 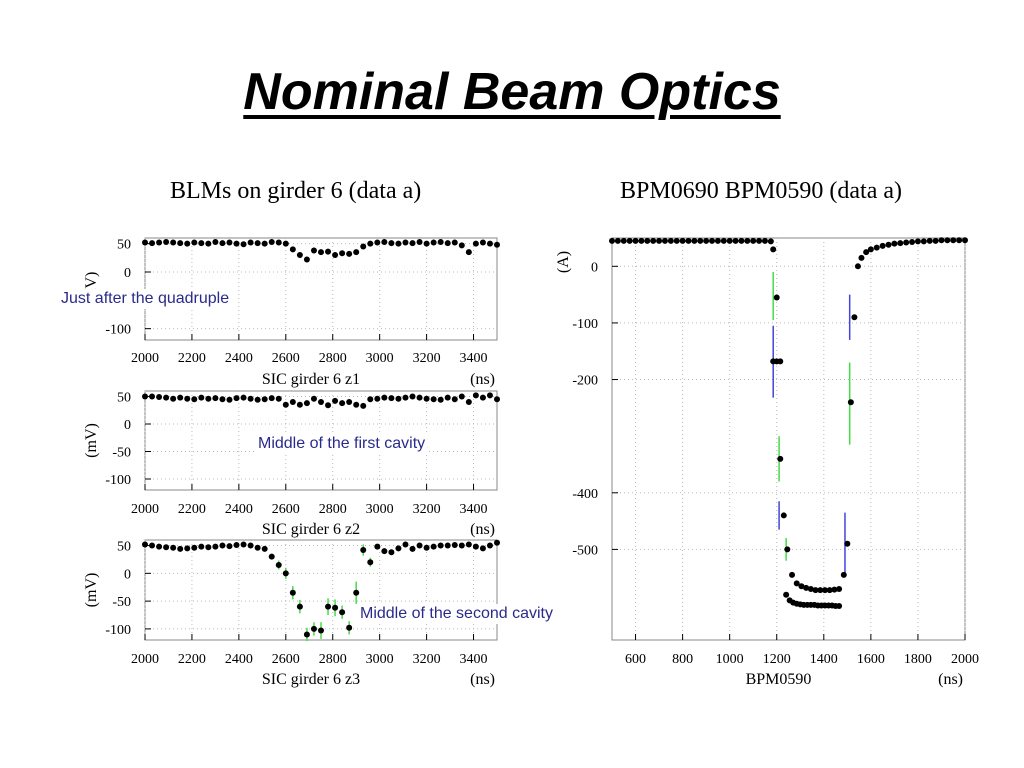 What do you see at coordinates (145, 509) in the screenshot?
I see `x-tick-label-z2: 2000` at bounding box center [145, 509].